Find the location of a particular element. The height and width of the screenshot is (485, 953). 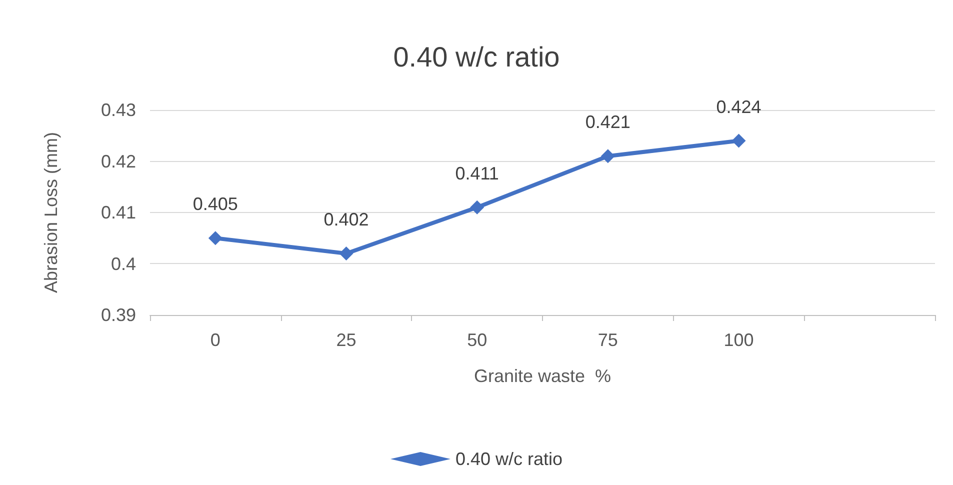

y-tick-label: 0.42 is located at coordinates (118, 161).